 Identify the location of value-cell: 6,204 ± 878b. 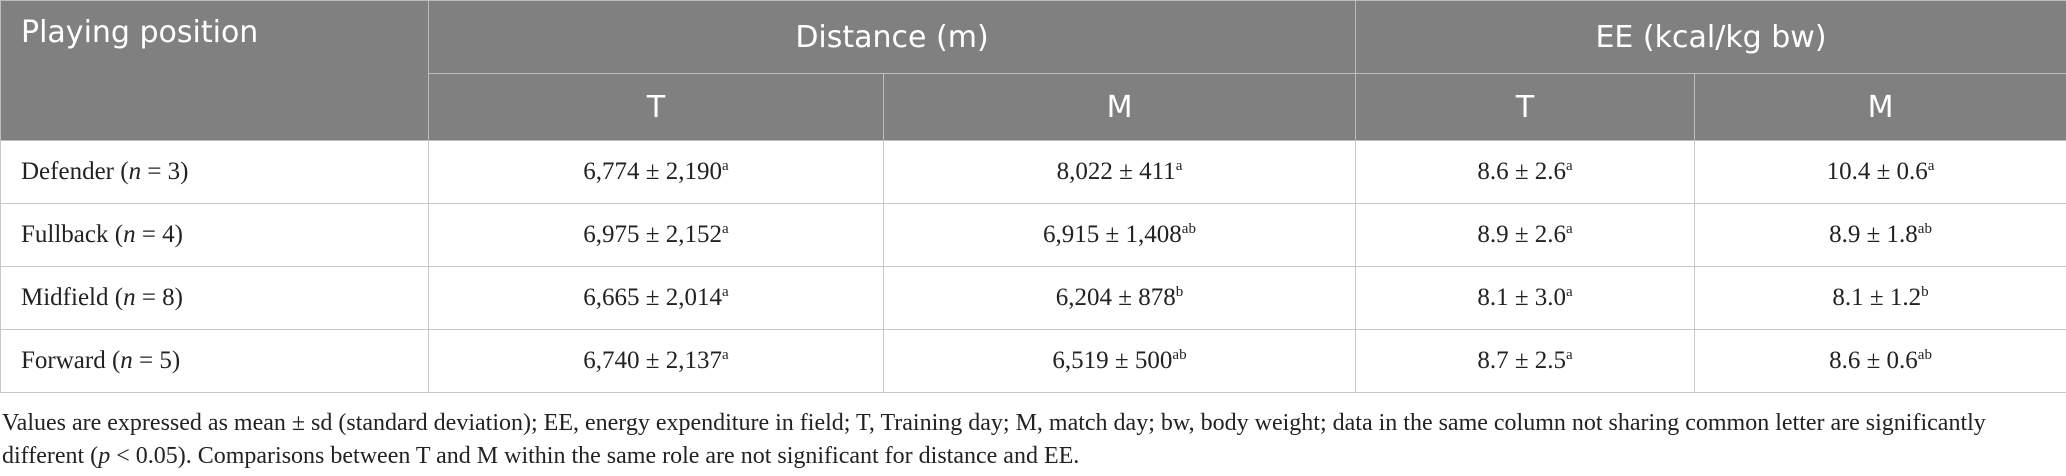
(1119, 298).